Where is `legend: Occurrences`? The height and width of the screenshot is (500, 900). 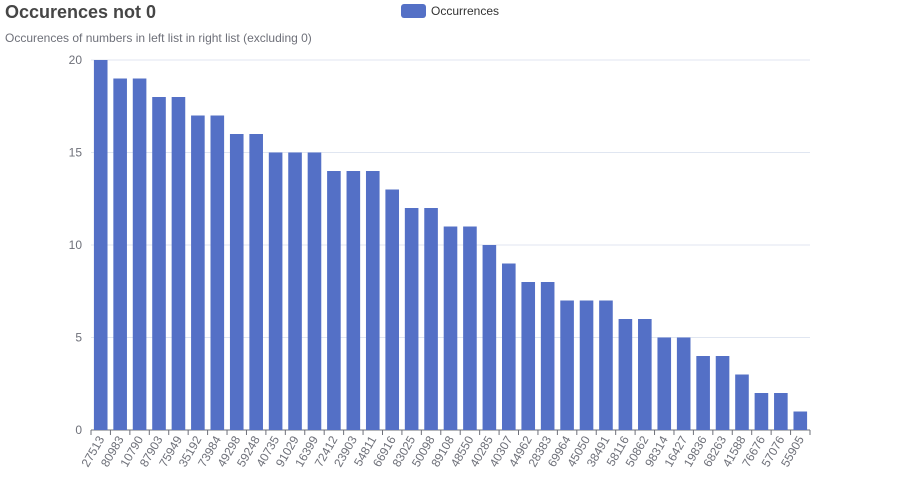
legend: Occurrences is located at coordinates (450, 11).